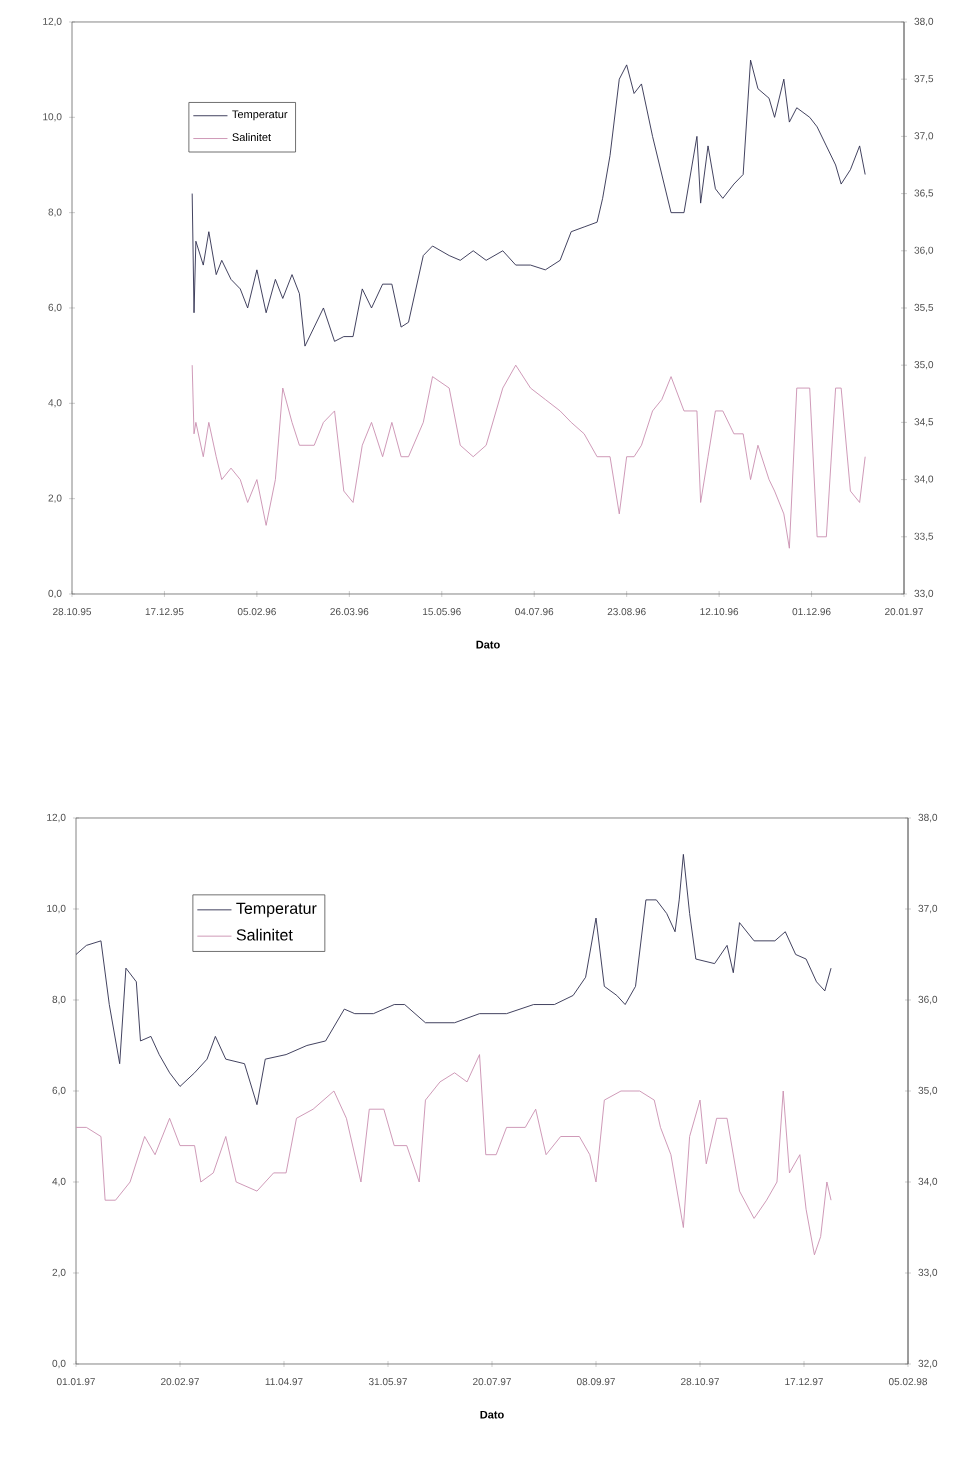  What do you see at coordinates (276, 910) in the screenshot?
I see `legend-label: Temperatur` at bounding box center [276, 910].